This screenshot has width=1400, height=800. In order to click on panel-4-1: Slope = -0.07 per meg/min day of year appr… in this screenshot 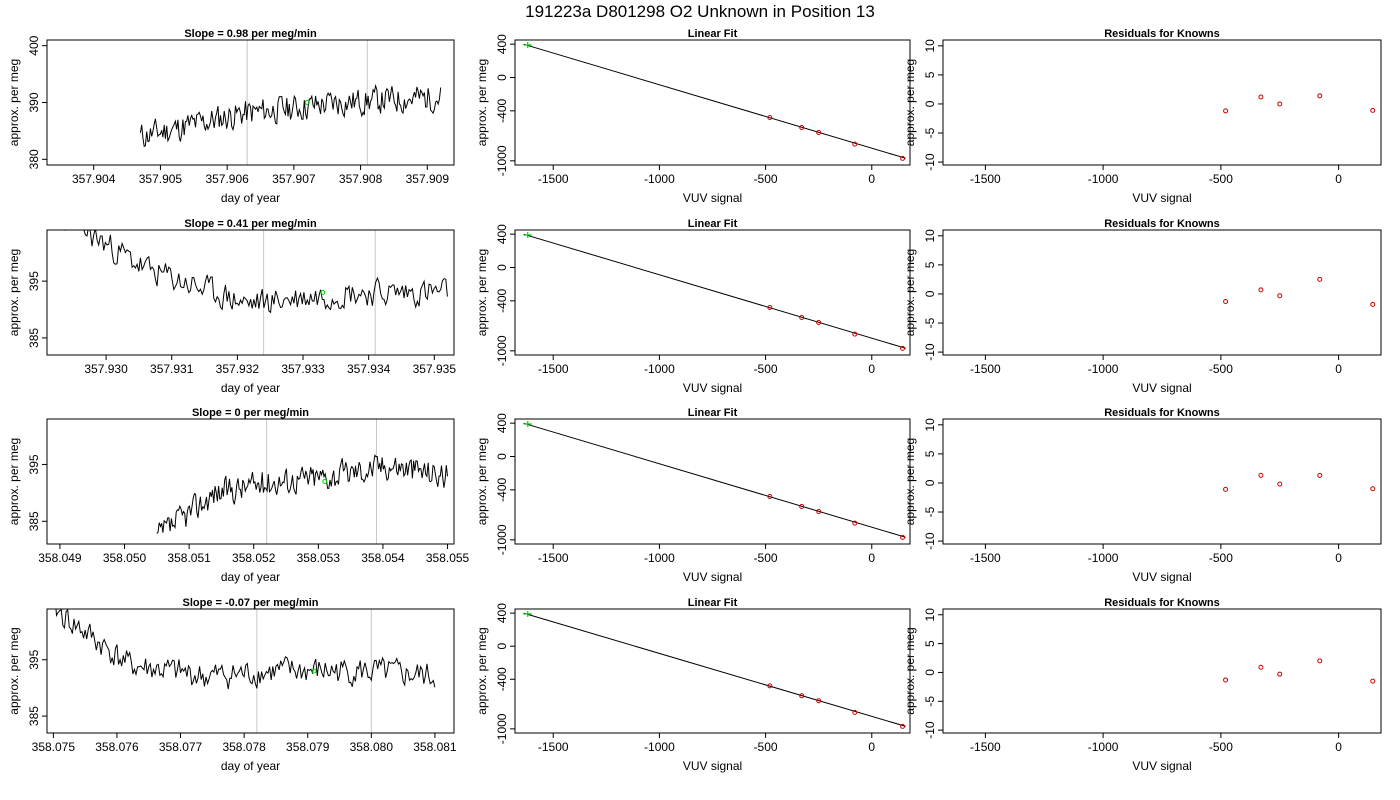, I will do `click(232, 685)`.